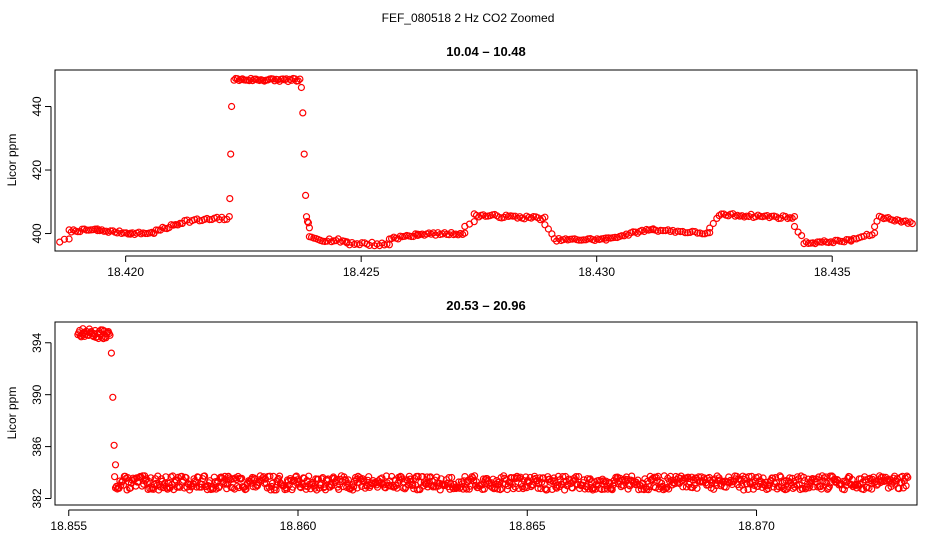 The width and height of the screenshot is (936, 540). I want to click on x-axis: 18.855 18.860 18.865 18.870, so click(412, 521).